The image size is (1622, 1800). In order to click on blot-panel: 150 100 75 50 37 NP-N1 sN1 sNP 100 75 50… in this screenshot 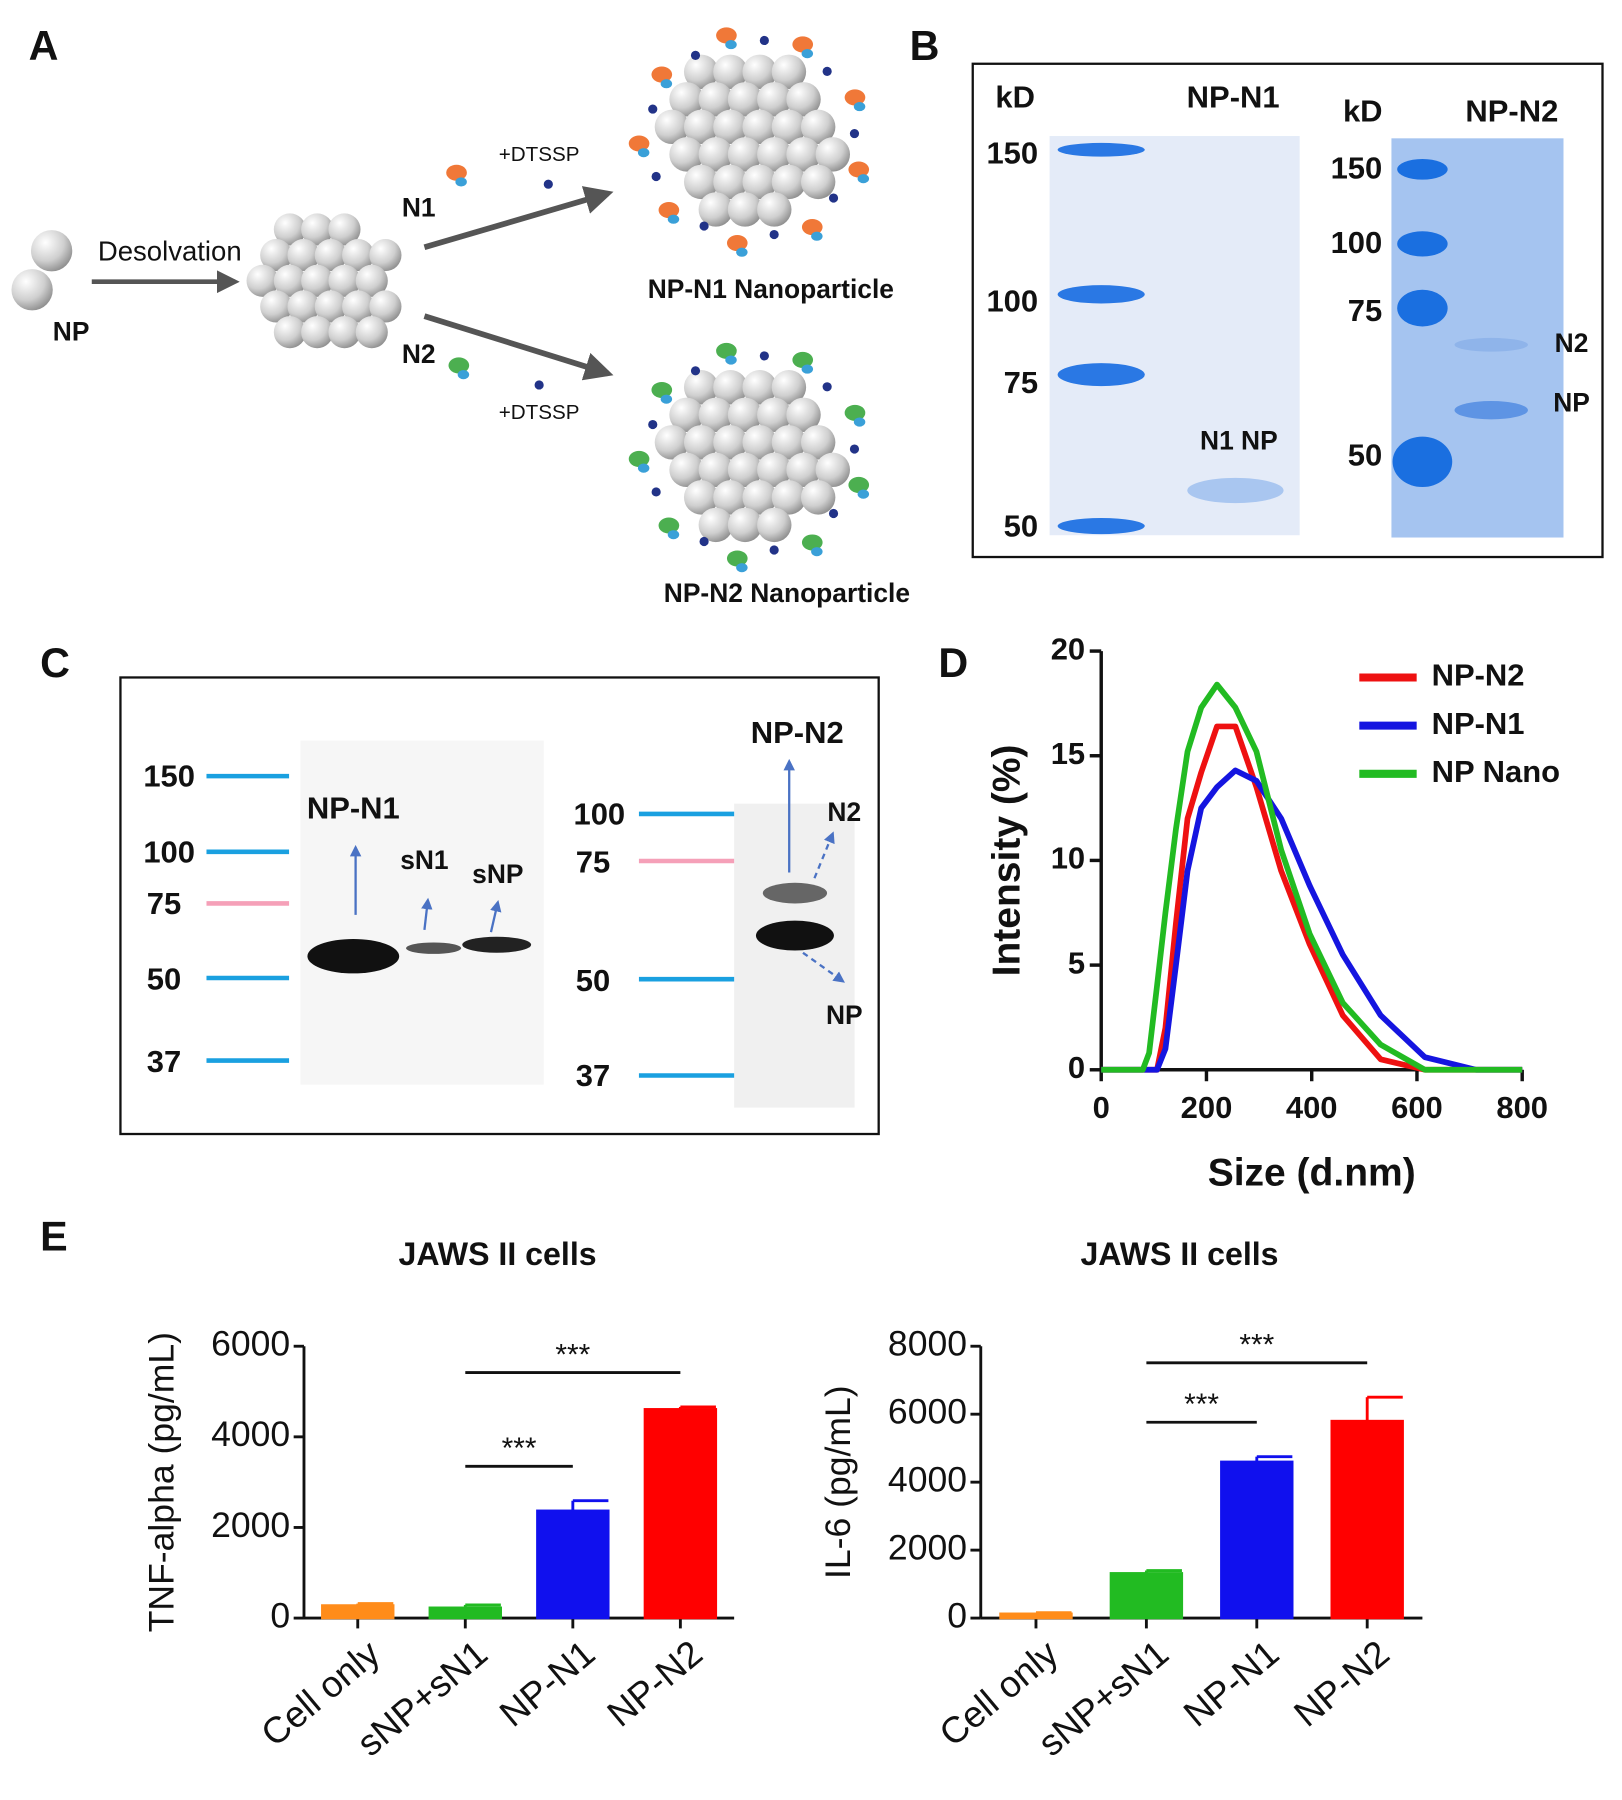, I will do `click(499, 906)`.